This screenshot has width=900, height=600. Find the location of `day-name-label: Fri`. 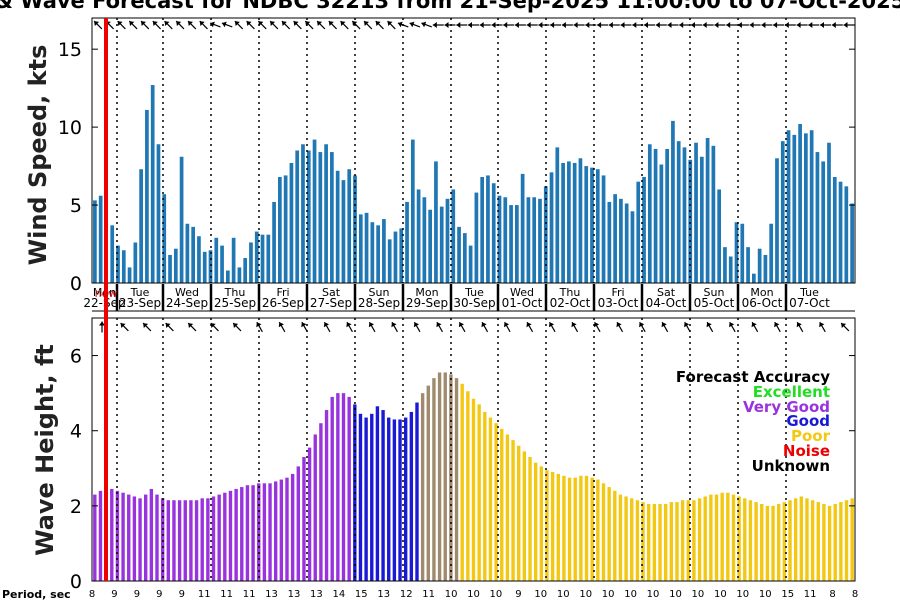

day-name-label: Fri is located at coordinates (282, 292).